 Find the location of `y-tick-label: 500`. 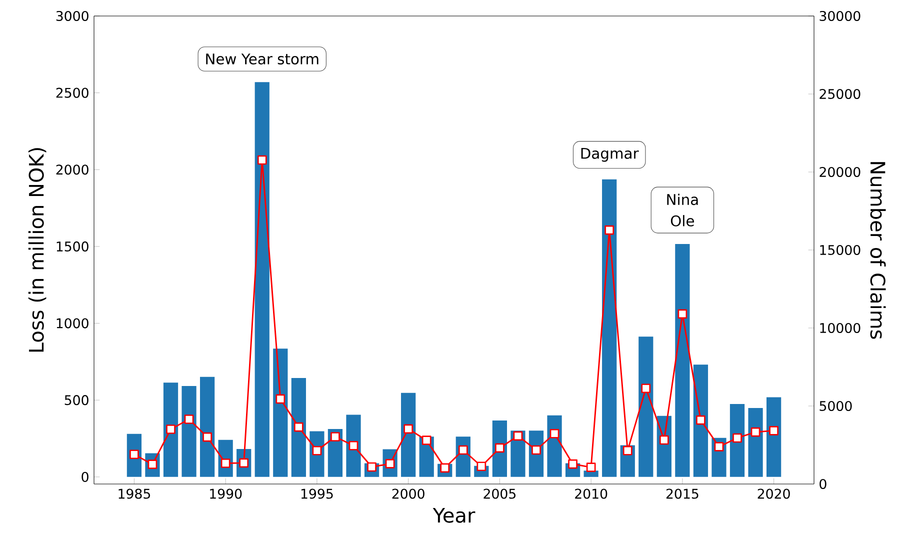

y-tick-label: 500 is located at coordinates (76, 400).